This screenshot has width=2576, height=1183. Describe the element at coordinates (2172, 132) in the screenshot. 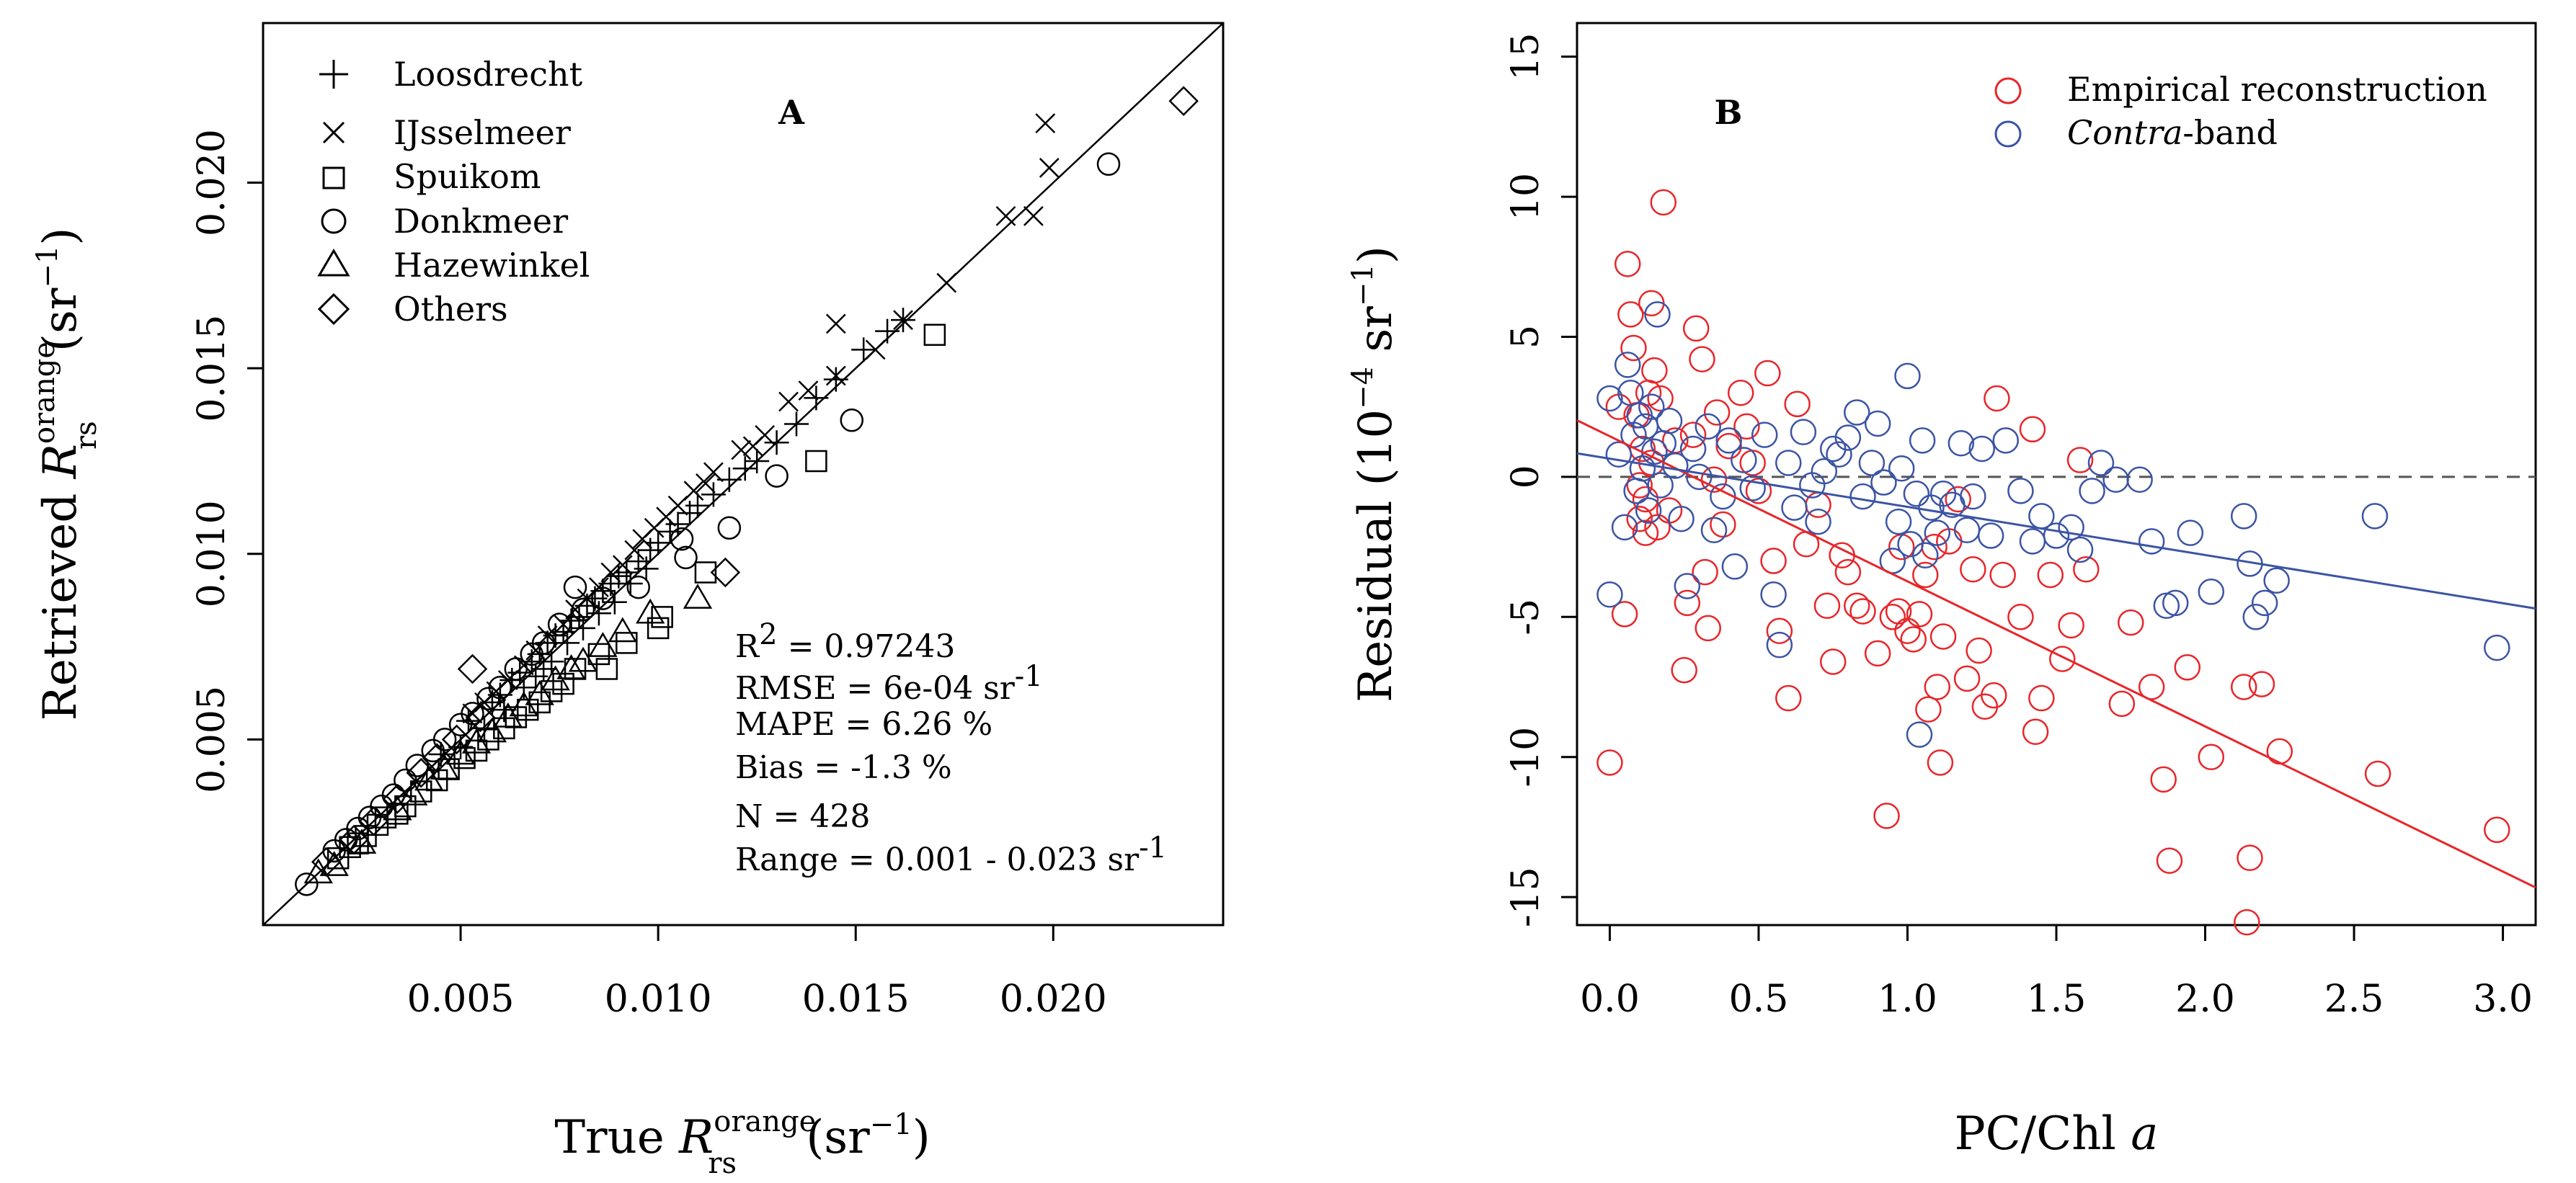

I see `legend-label: Contra-band` at that location.